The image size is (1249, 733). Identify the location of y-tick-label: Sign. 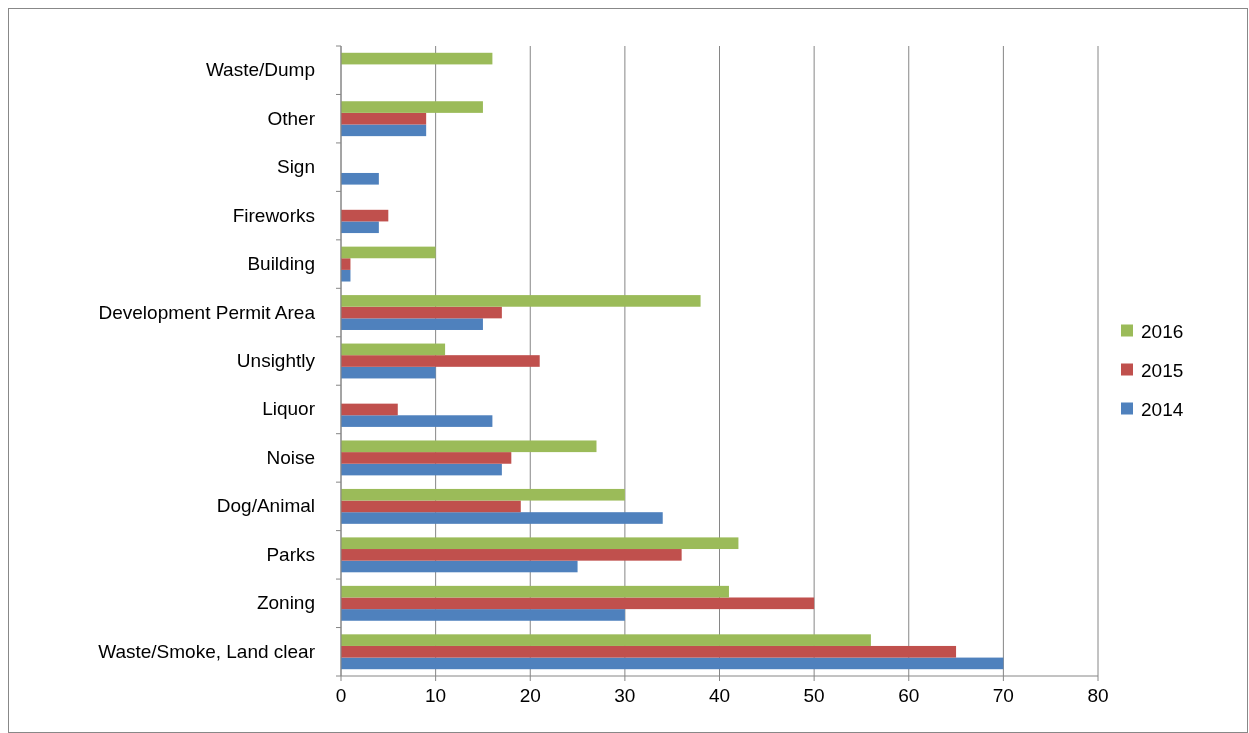
(295, 167).